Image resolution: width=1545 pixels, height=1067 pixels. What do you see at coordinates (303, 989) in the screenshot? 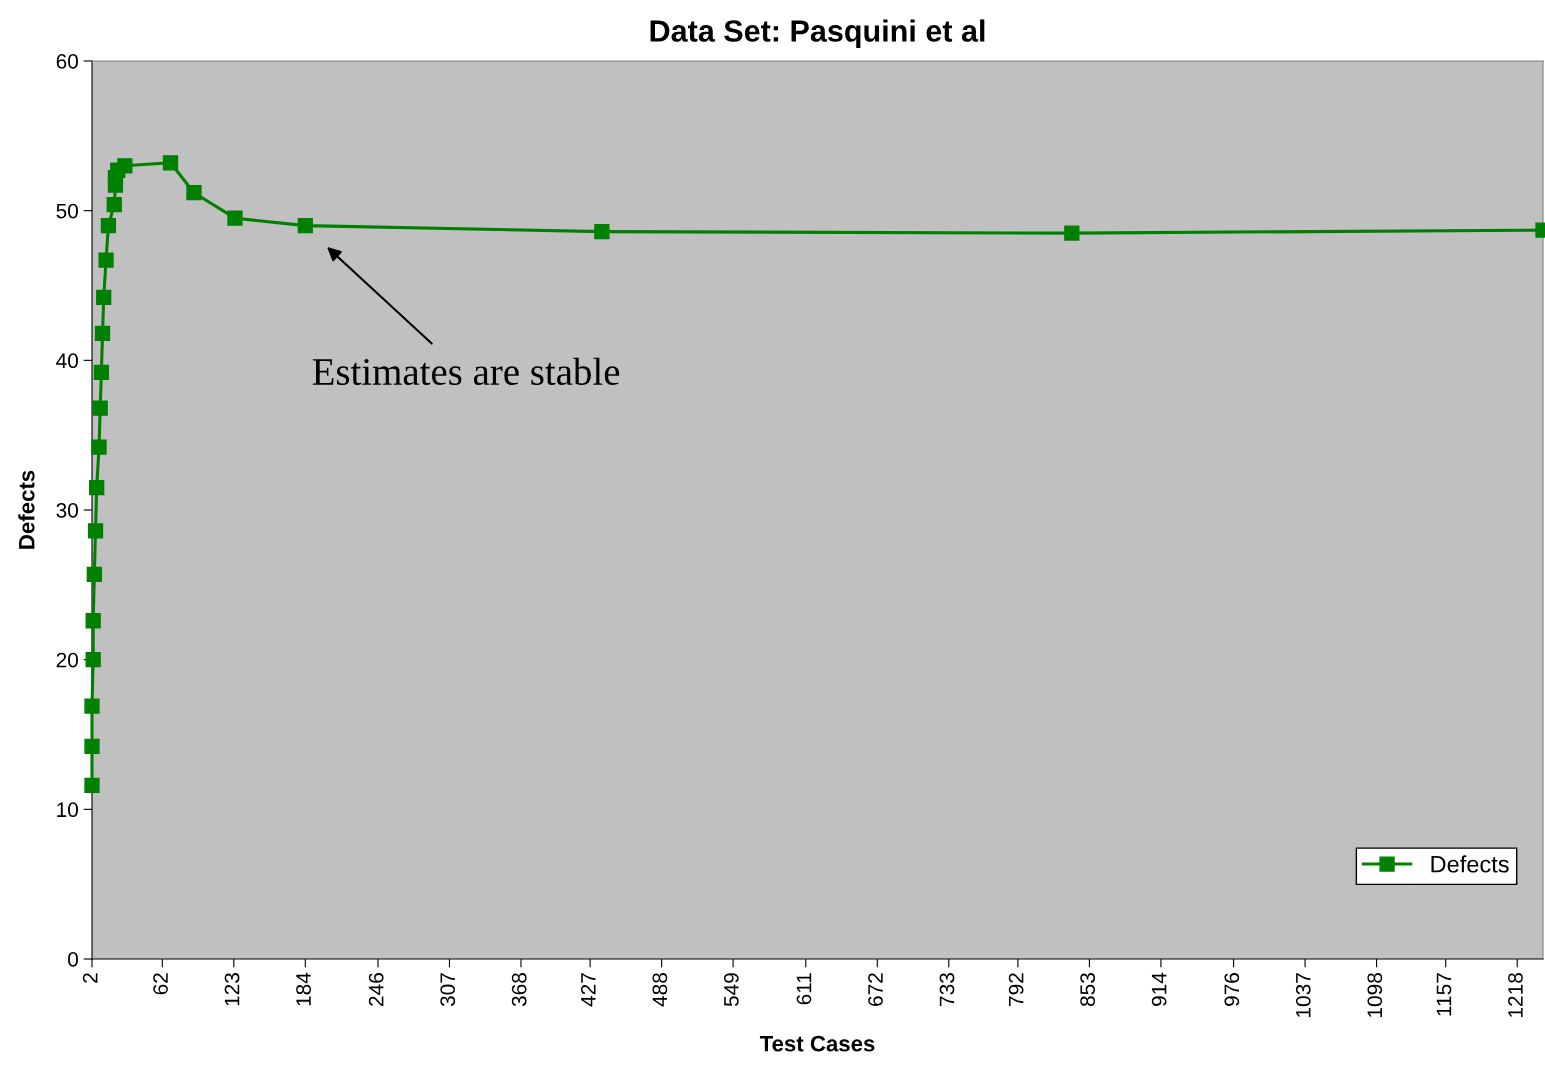
I see `x-tick-label: 184` at bounding box center [303, 989].